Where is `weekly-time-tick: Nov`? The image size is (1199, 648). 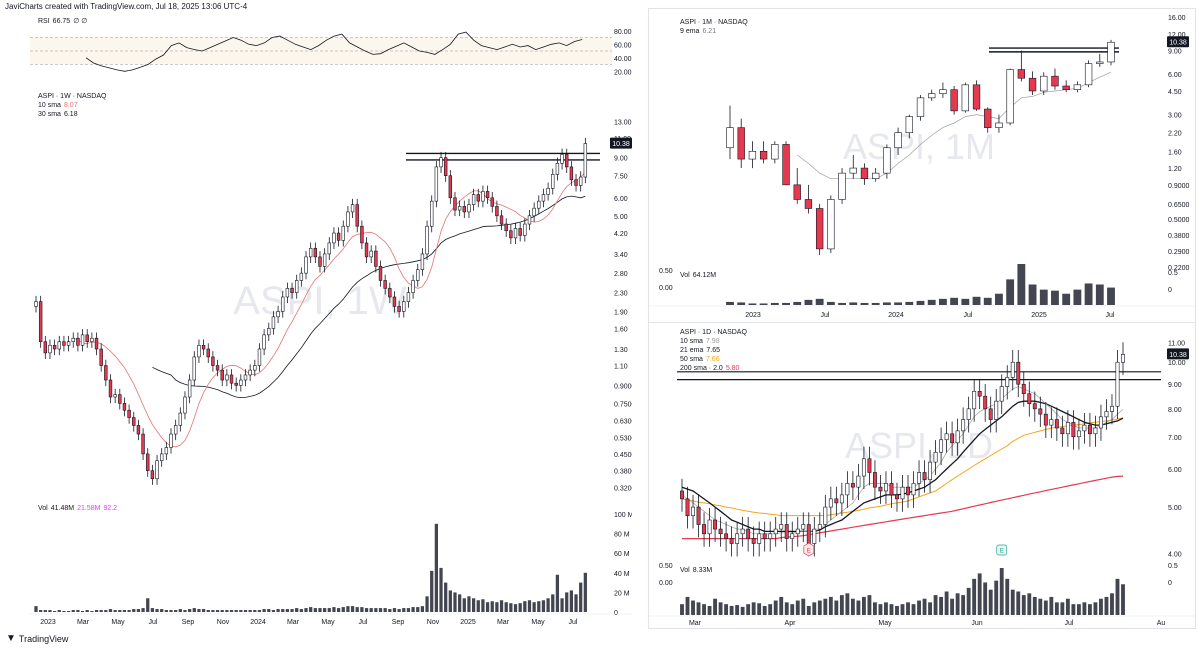 weekly-time-tick: Nov is located at coordinates (223, 622).